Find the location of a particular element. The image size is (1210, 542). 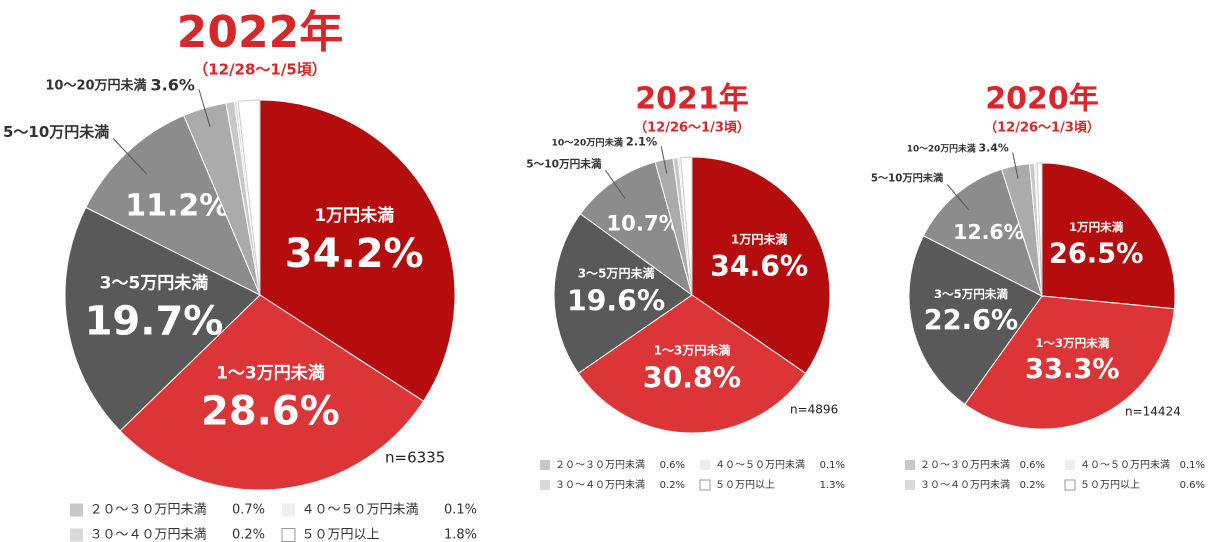

slice-value: 33.3% is located at coordinates (1072, 369).